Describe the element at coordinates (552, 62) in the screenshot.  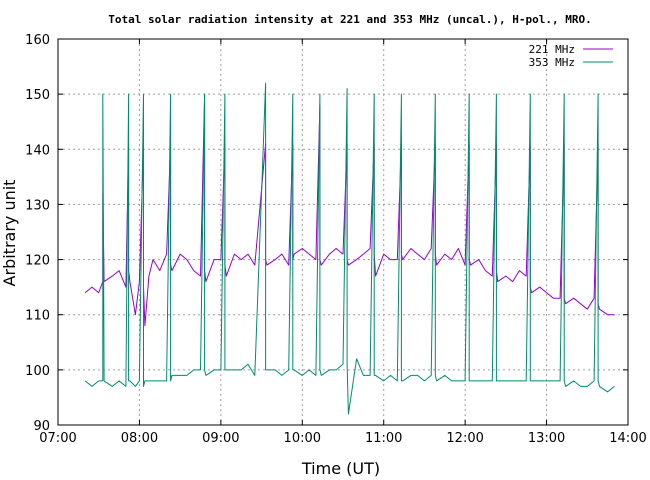
I see `legend-label: 353 MHz` at that location.